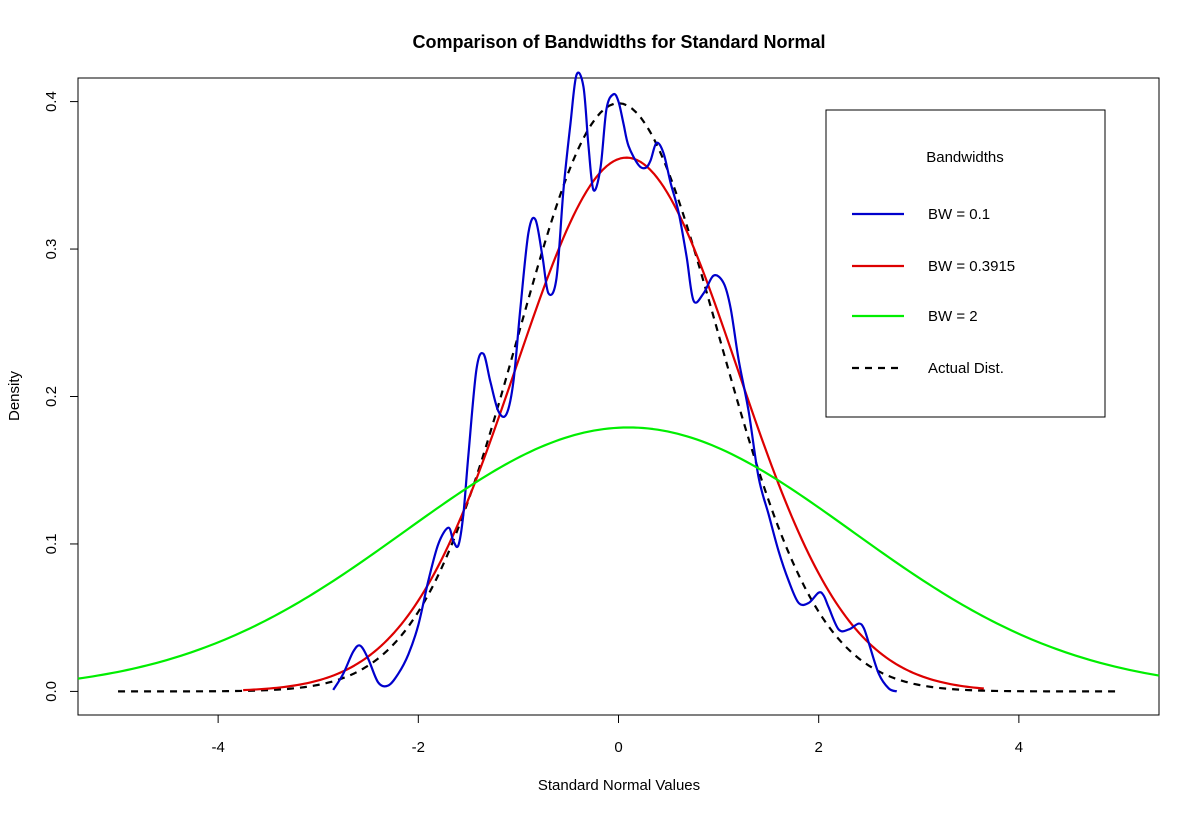 Image resolution: width=1200 pixels, height=814 pixels. Describe the element at coordinates (418, 747) in the screenshot. I see `x-tick-label: -2` at that location.